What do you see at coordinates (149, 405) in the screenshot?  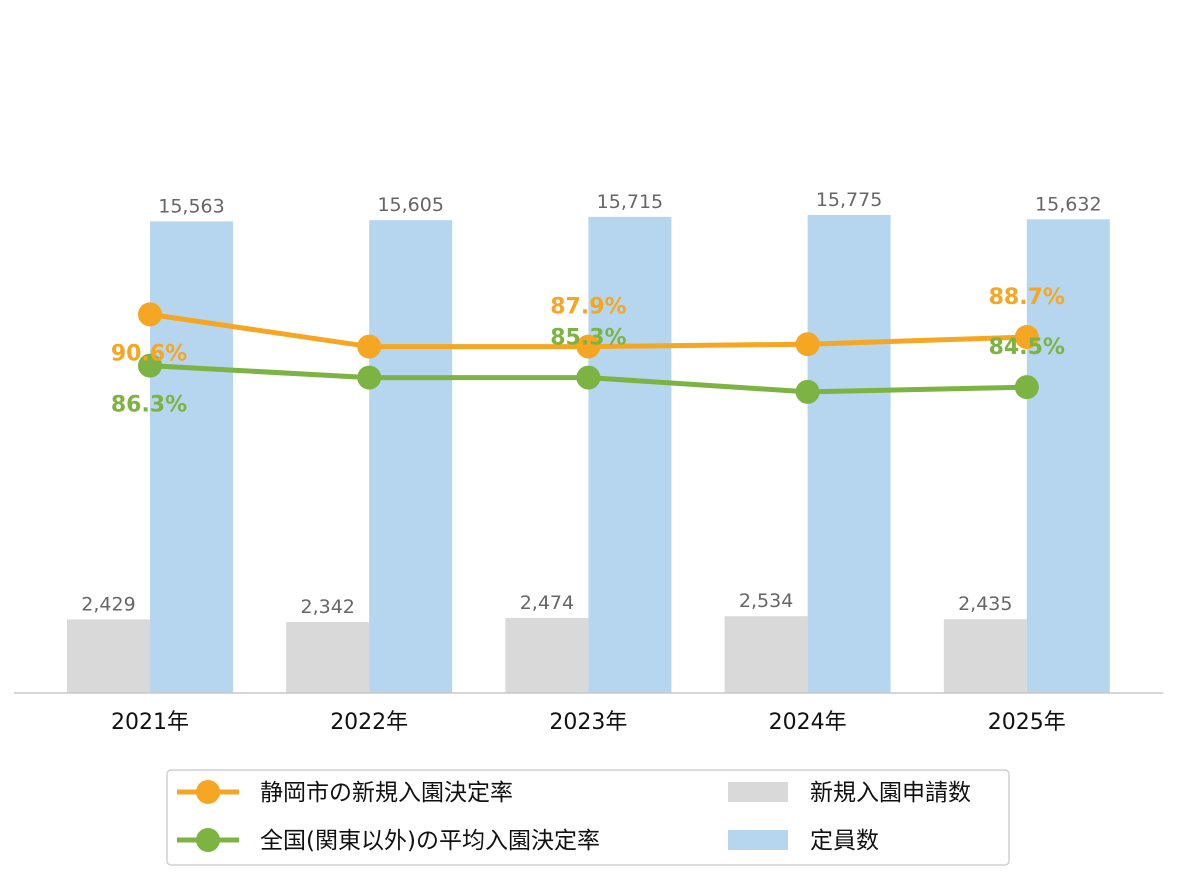 I see `percent-data-label: 86.3%` at bounding box center [149, 405].